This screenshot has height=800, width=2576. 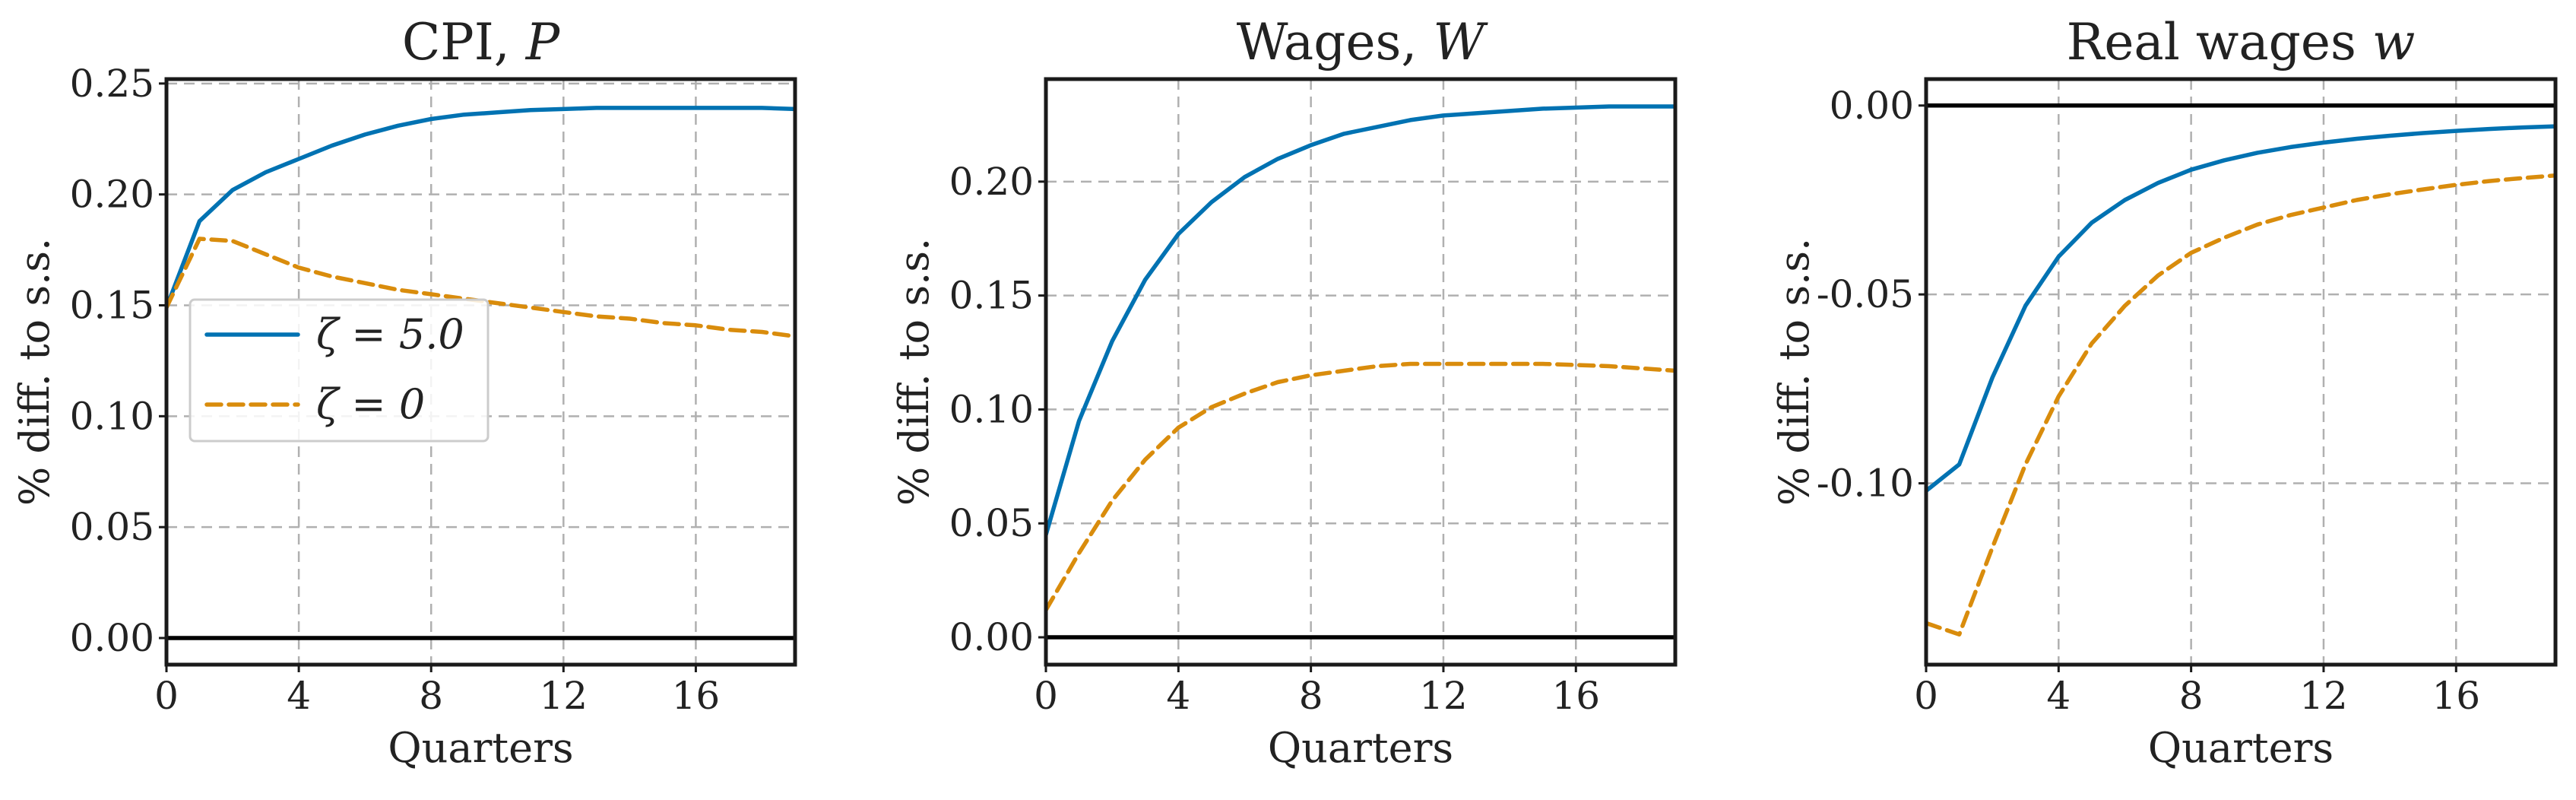 What do you see at coordinates (1865, 484) in the screenshot?
I see `y-tick-label: -0.10` at bounding box center [1865, 484].